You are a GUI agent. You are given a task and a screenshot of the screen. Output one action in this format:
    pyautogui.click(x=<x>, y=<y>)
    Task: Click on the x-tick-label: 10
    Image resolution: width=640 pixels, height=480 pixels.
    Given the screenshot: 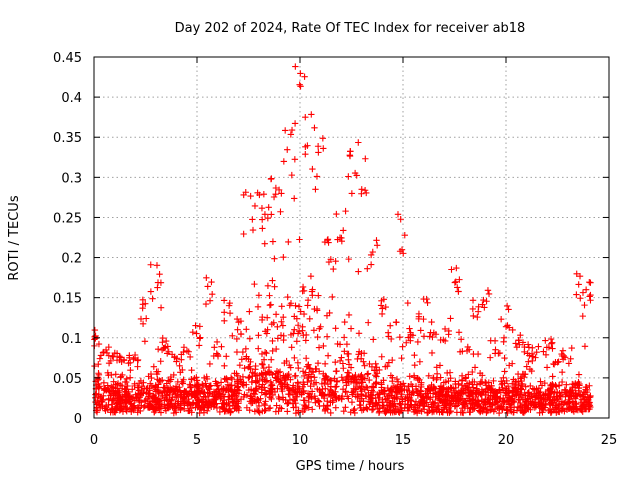 What is the action you would take?
    pyautogui.click(x=300, y=440)
    